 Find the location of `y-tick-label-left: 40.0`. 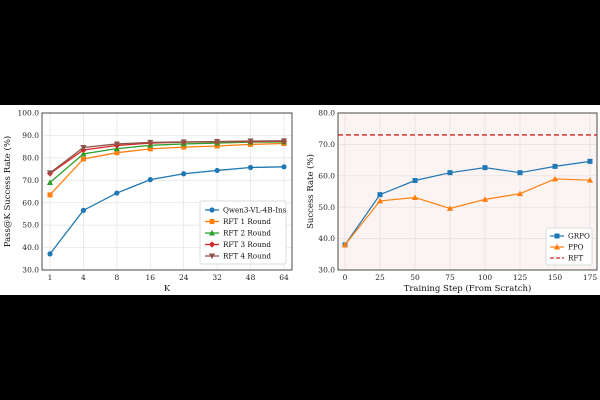

y-tick-label-left: 40.0 is located at coordinates (30, 247).